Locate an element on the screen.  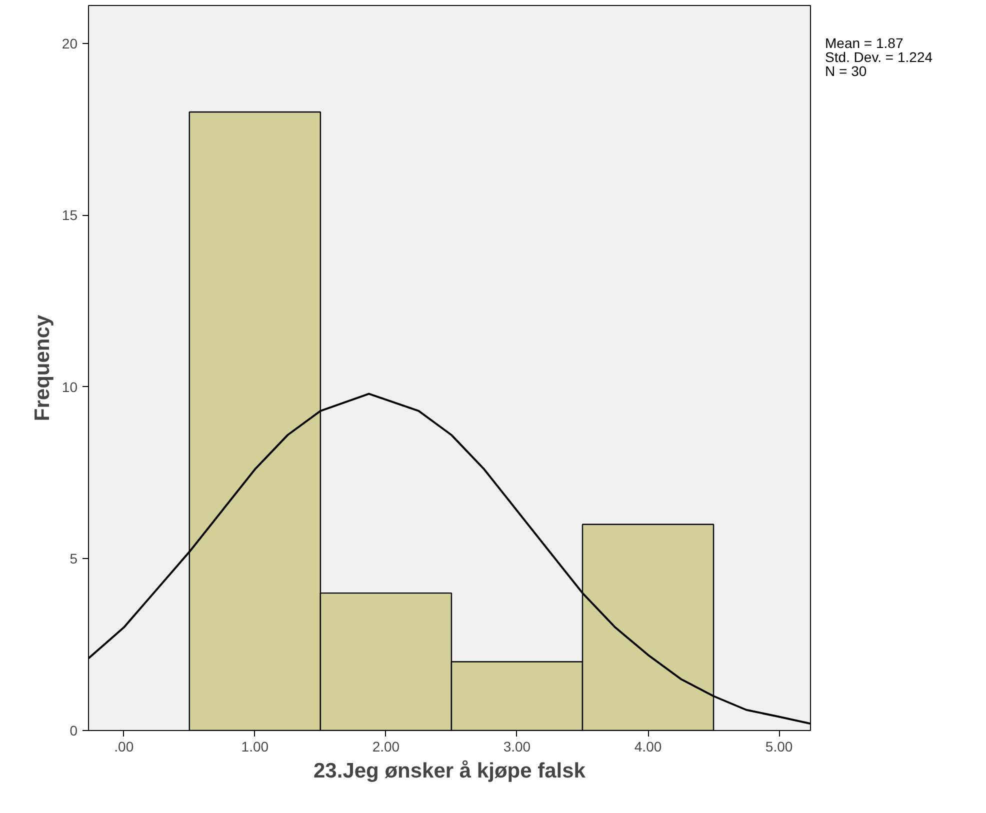
x-tick-label: 3.00 is located at coordinates (517, 746).